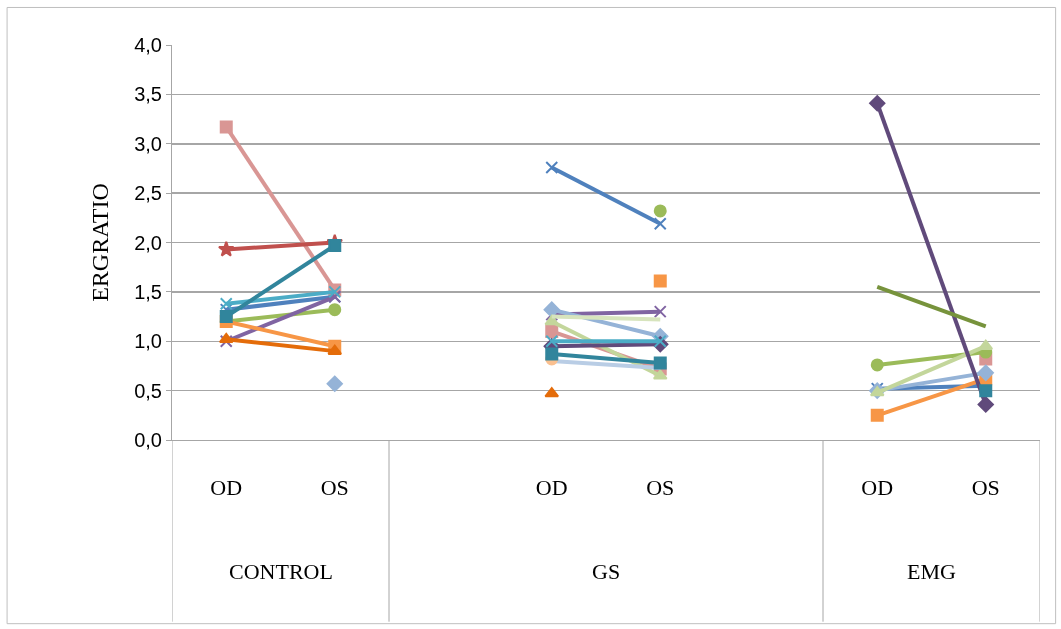 Image resolution: width=1061 pixels, height=629 pixels. I want to click on y-tick-label: 1,0, so click(148, 341).